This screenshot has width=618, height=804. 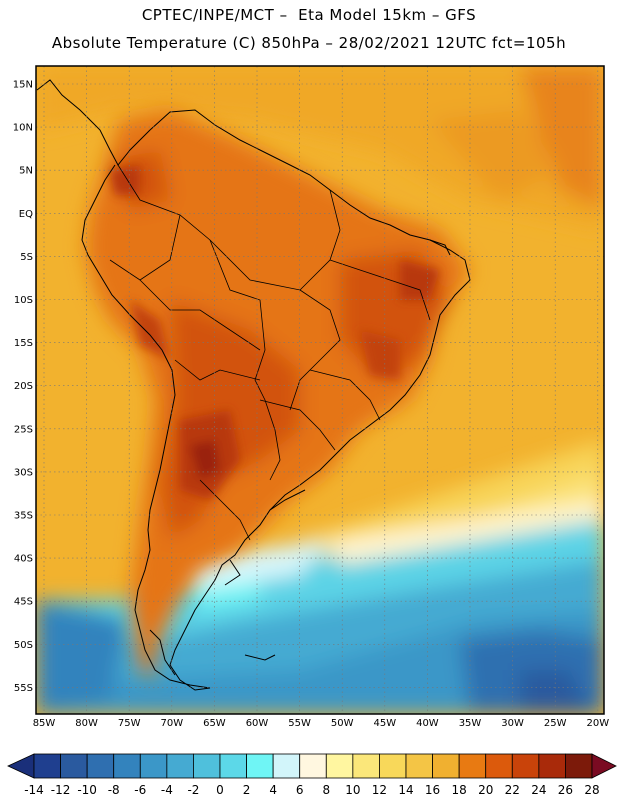 I want to click on lon-label: 75W, so click(x=129, y=723).